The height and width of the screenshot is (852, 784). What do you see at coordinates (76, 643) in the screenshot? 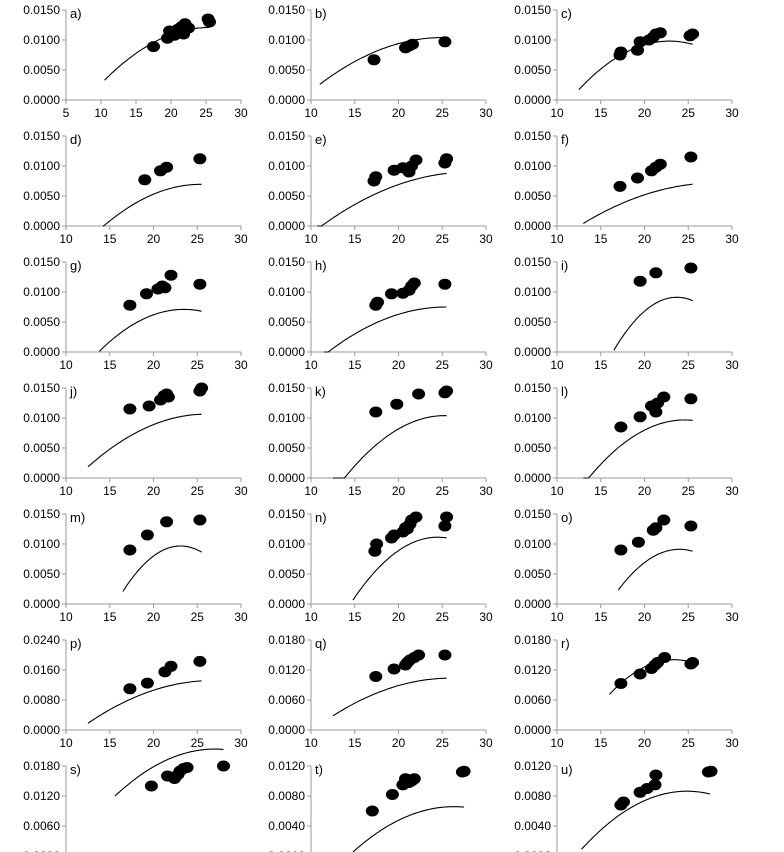
I see `panel-label: p)` at bounding box center [76, 643].